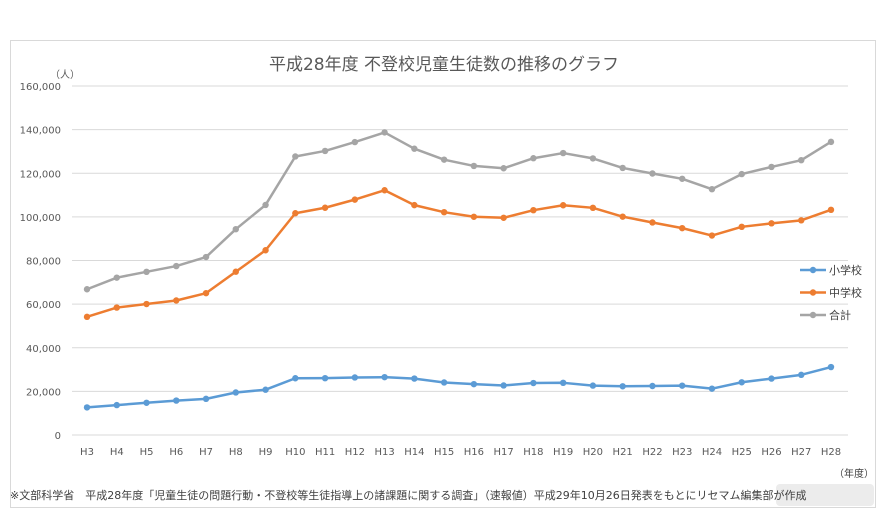 Image resolution: width=888 pixels, height=519 pixels. I want to click on x-axis-unit: （年度）, so click(854, 474).